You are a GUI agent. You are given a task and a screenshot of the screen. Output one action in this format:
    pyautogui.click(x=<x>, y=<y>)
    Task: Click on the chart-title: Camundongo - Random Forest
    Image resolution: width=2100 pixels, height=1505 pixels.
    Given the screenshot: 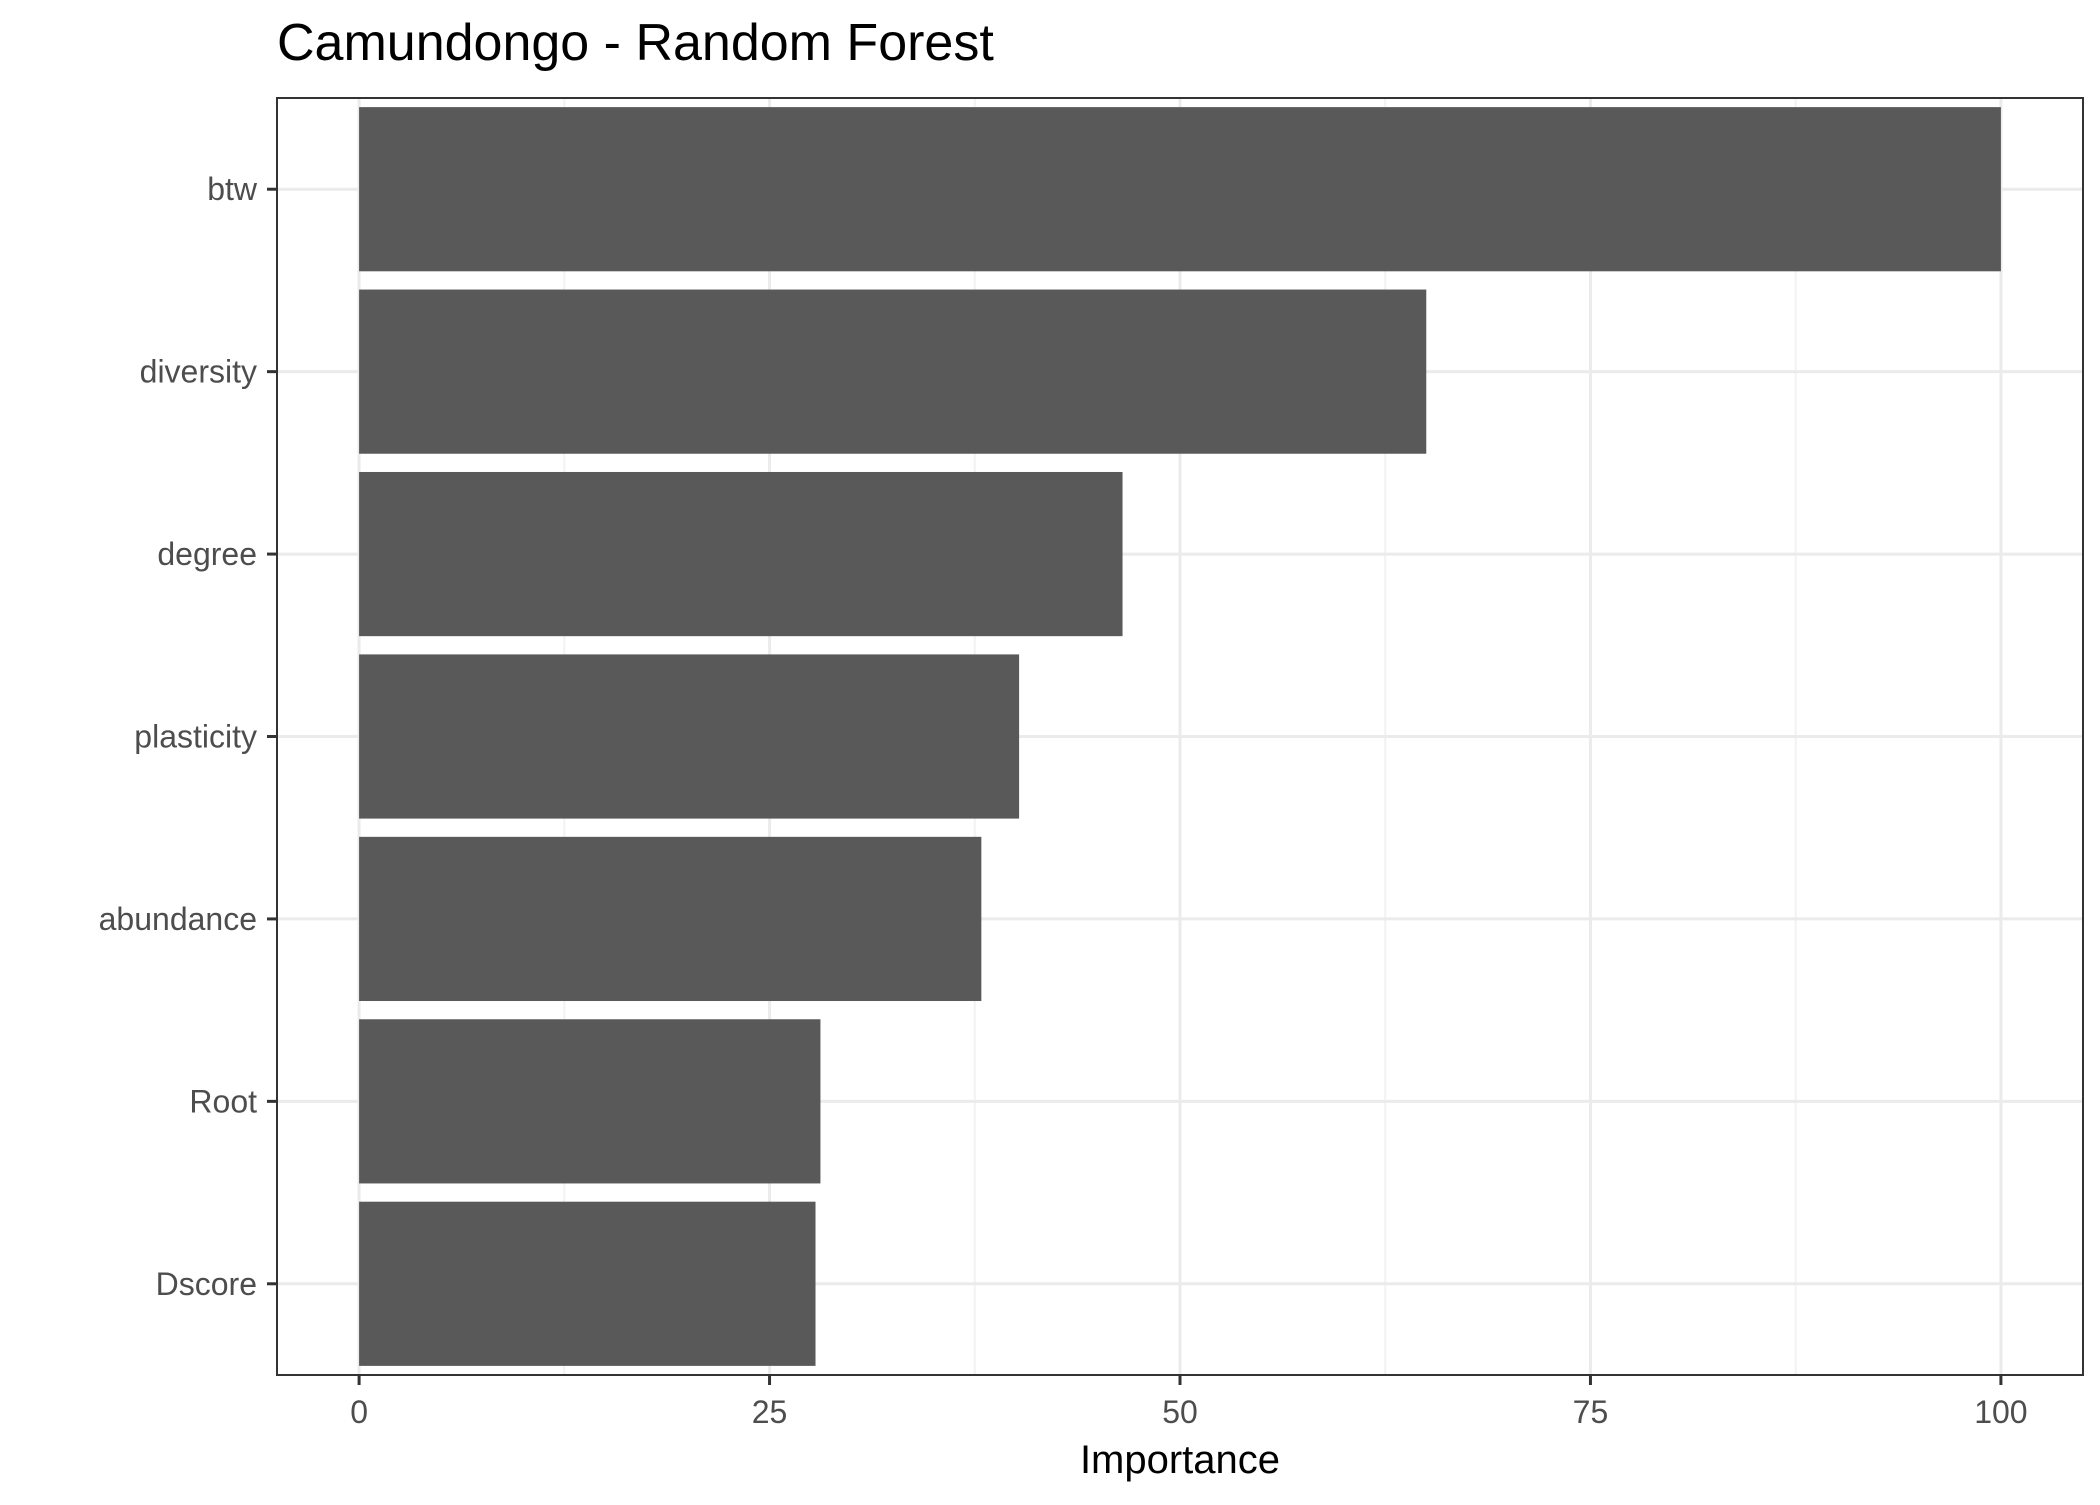 What is the action you would take?
    pyautogui.click(x=635, y=43)
    